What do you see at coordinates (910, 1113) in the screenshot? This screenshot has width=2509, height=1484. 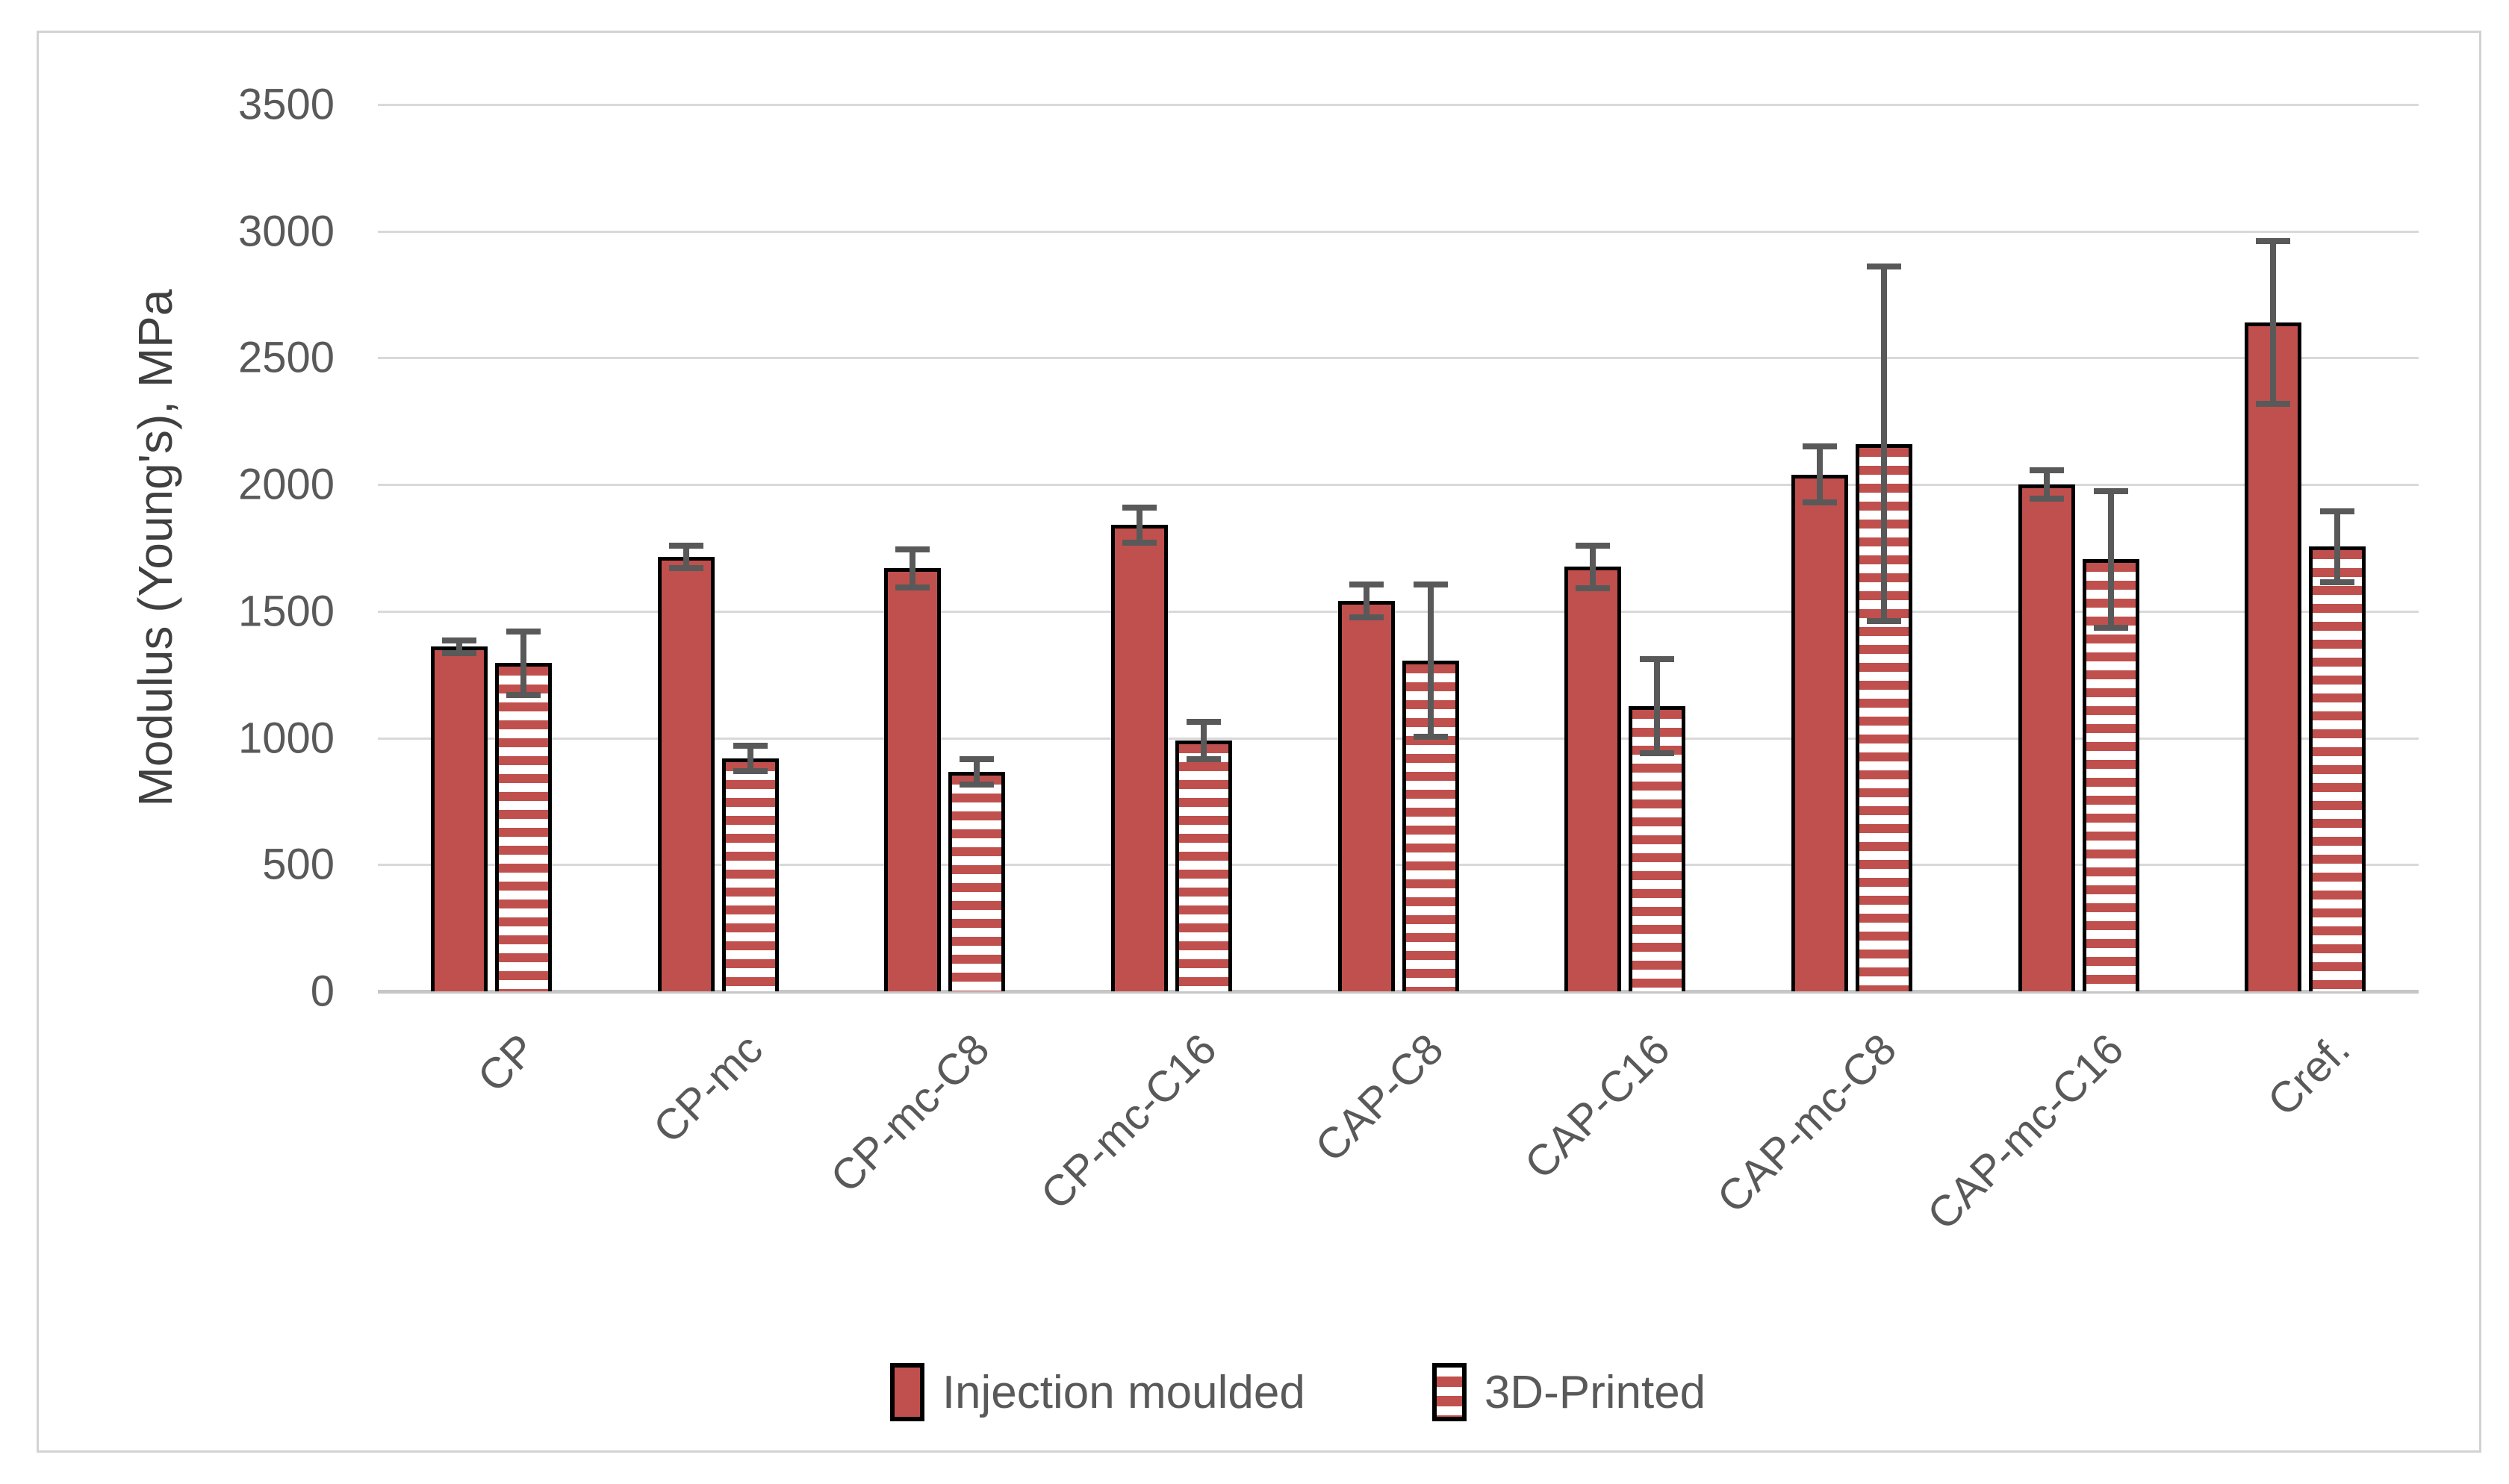 I see `x-axis-category-label: CP-mc-C8` at bounding box center [910, 1113].